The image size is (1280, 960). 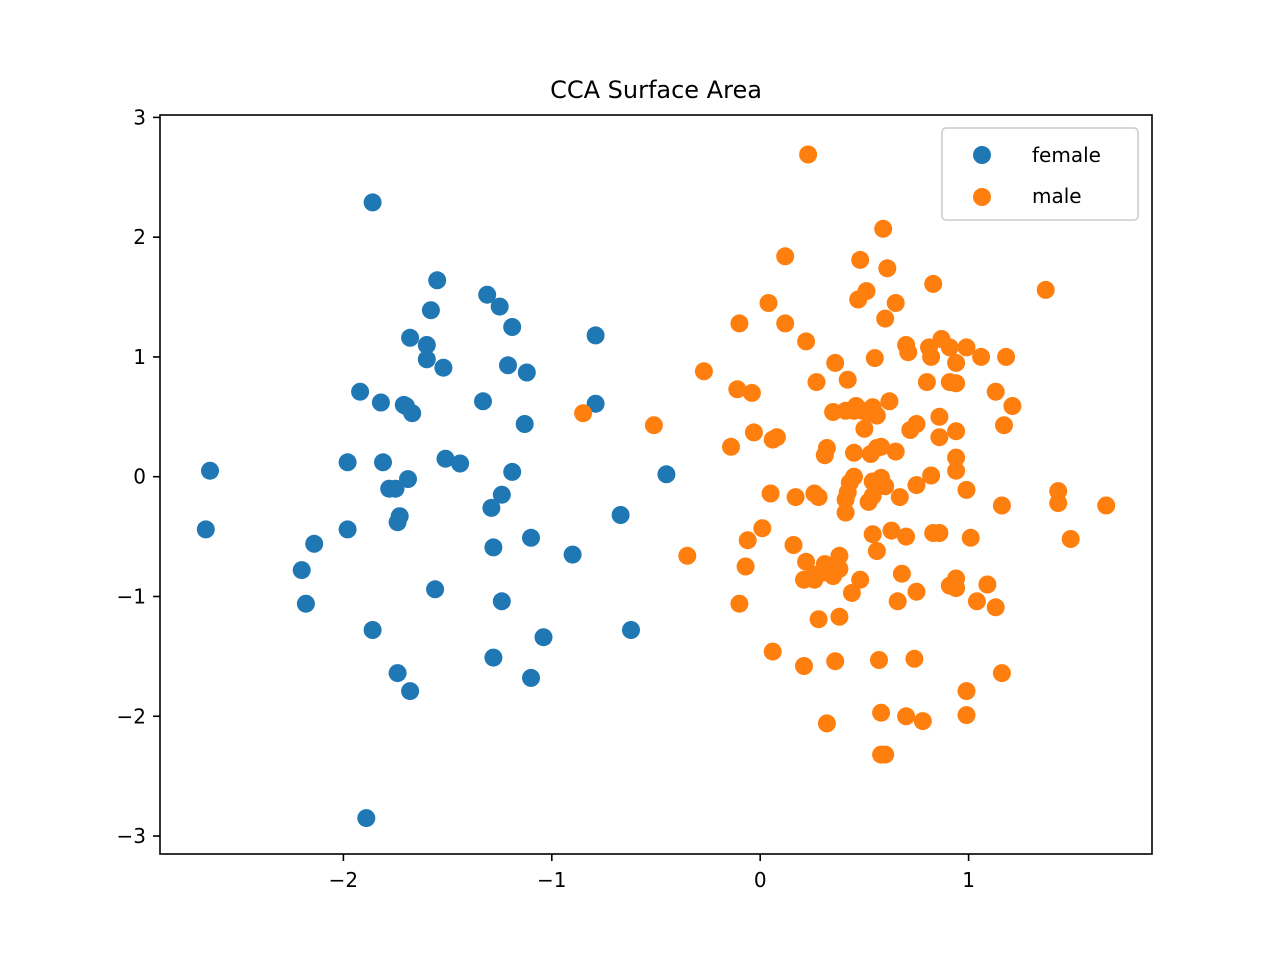 I want to click on y-tick-label-4: −1, so click(x=131, y=596).